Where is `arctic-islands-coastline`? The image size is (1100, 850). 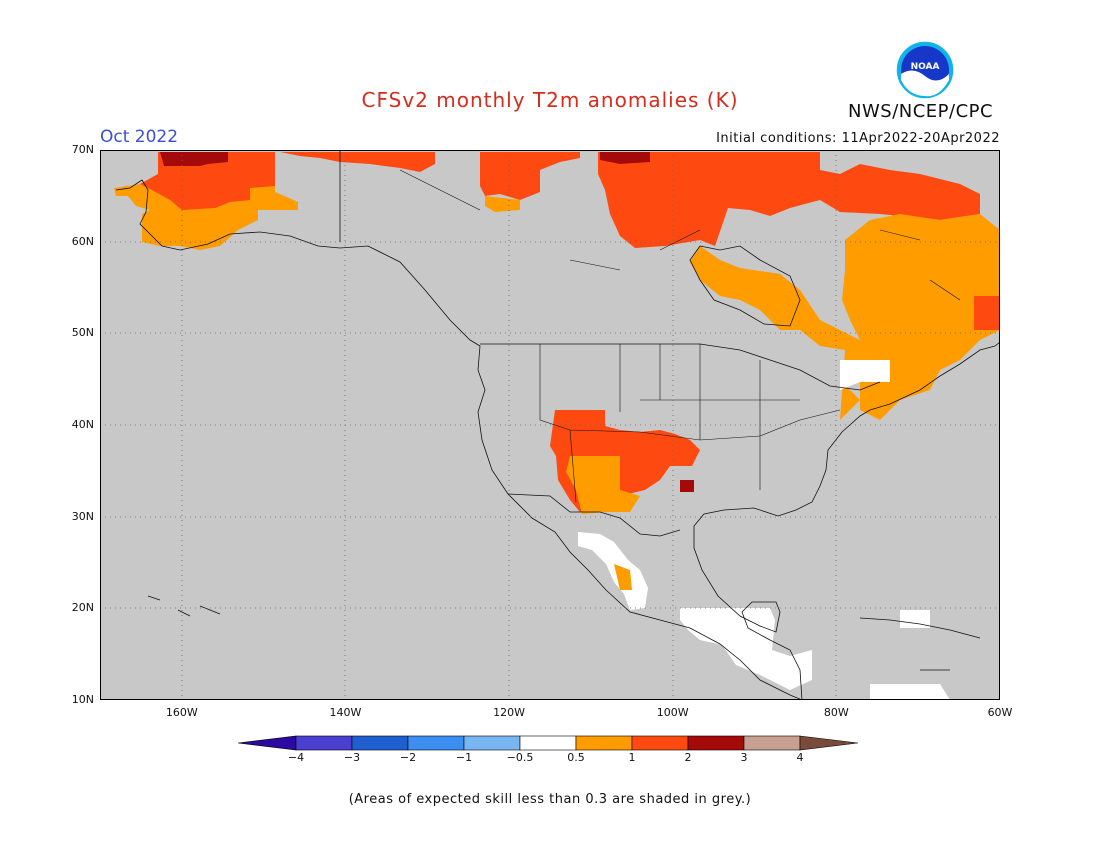
arctic-islands-coastline is located at coordinates (680, 235).